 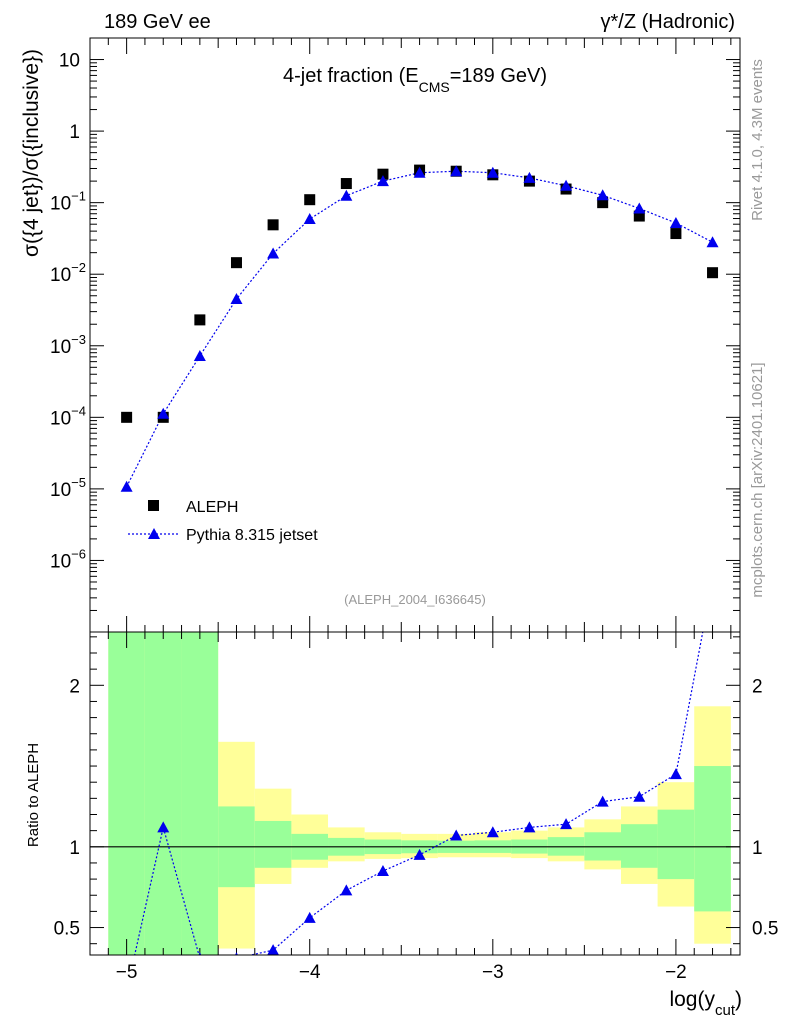 I want to click on ratio-xtick-label: −5, so click(x=127, y=972).